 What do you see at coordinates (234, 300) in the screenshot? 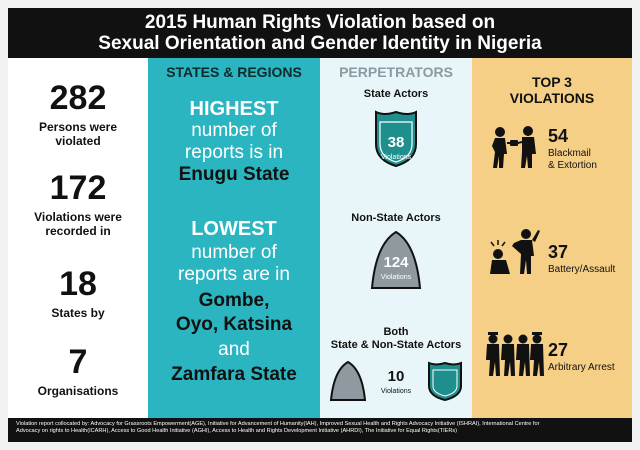
I see `lowest-state-1: Gombe,` at bounding box center [234, 300].